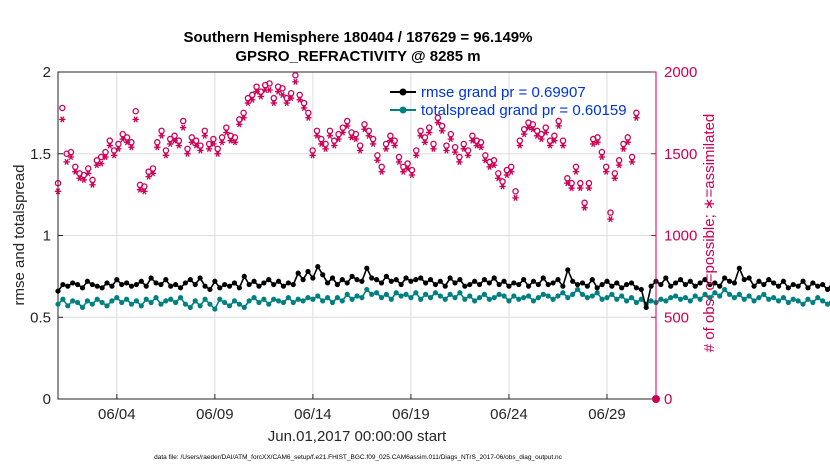 The width and height of the screenshot is (830, 470). Describe the element at coordinates (668, 399) in the screenshot. I see `y-right-tick-label: 0` at that location.